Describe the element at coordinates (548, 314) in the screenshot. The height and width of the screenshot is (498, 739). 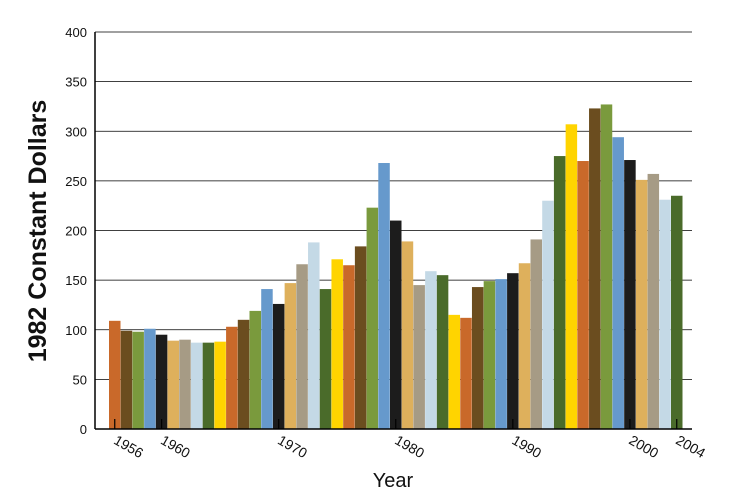
I see `bar-1993` at that location.